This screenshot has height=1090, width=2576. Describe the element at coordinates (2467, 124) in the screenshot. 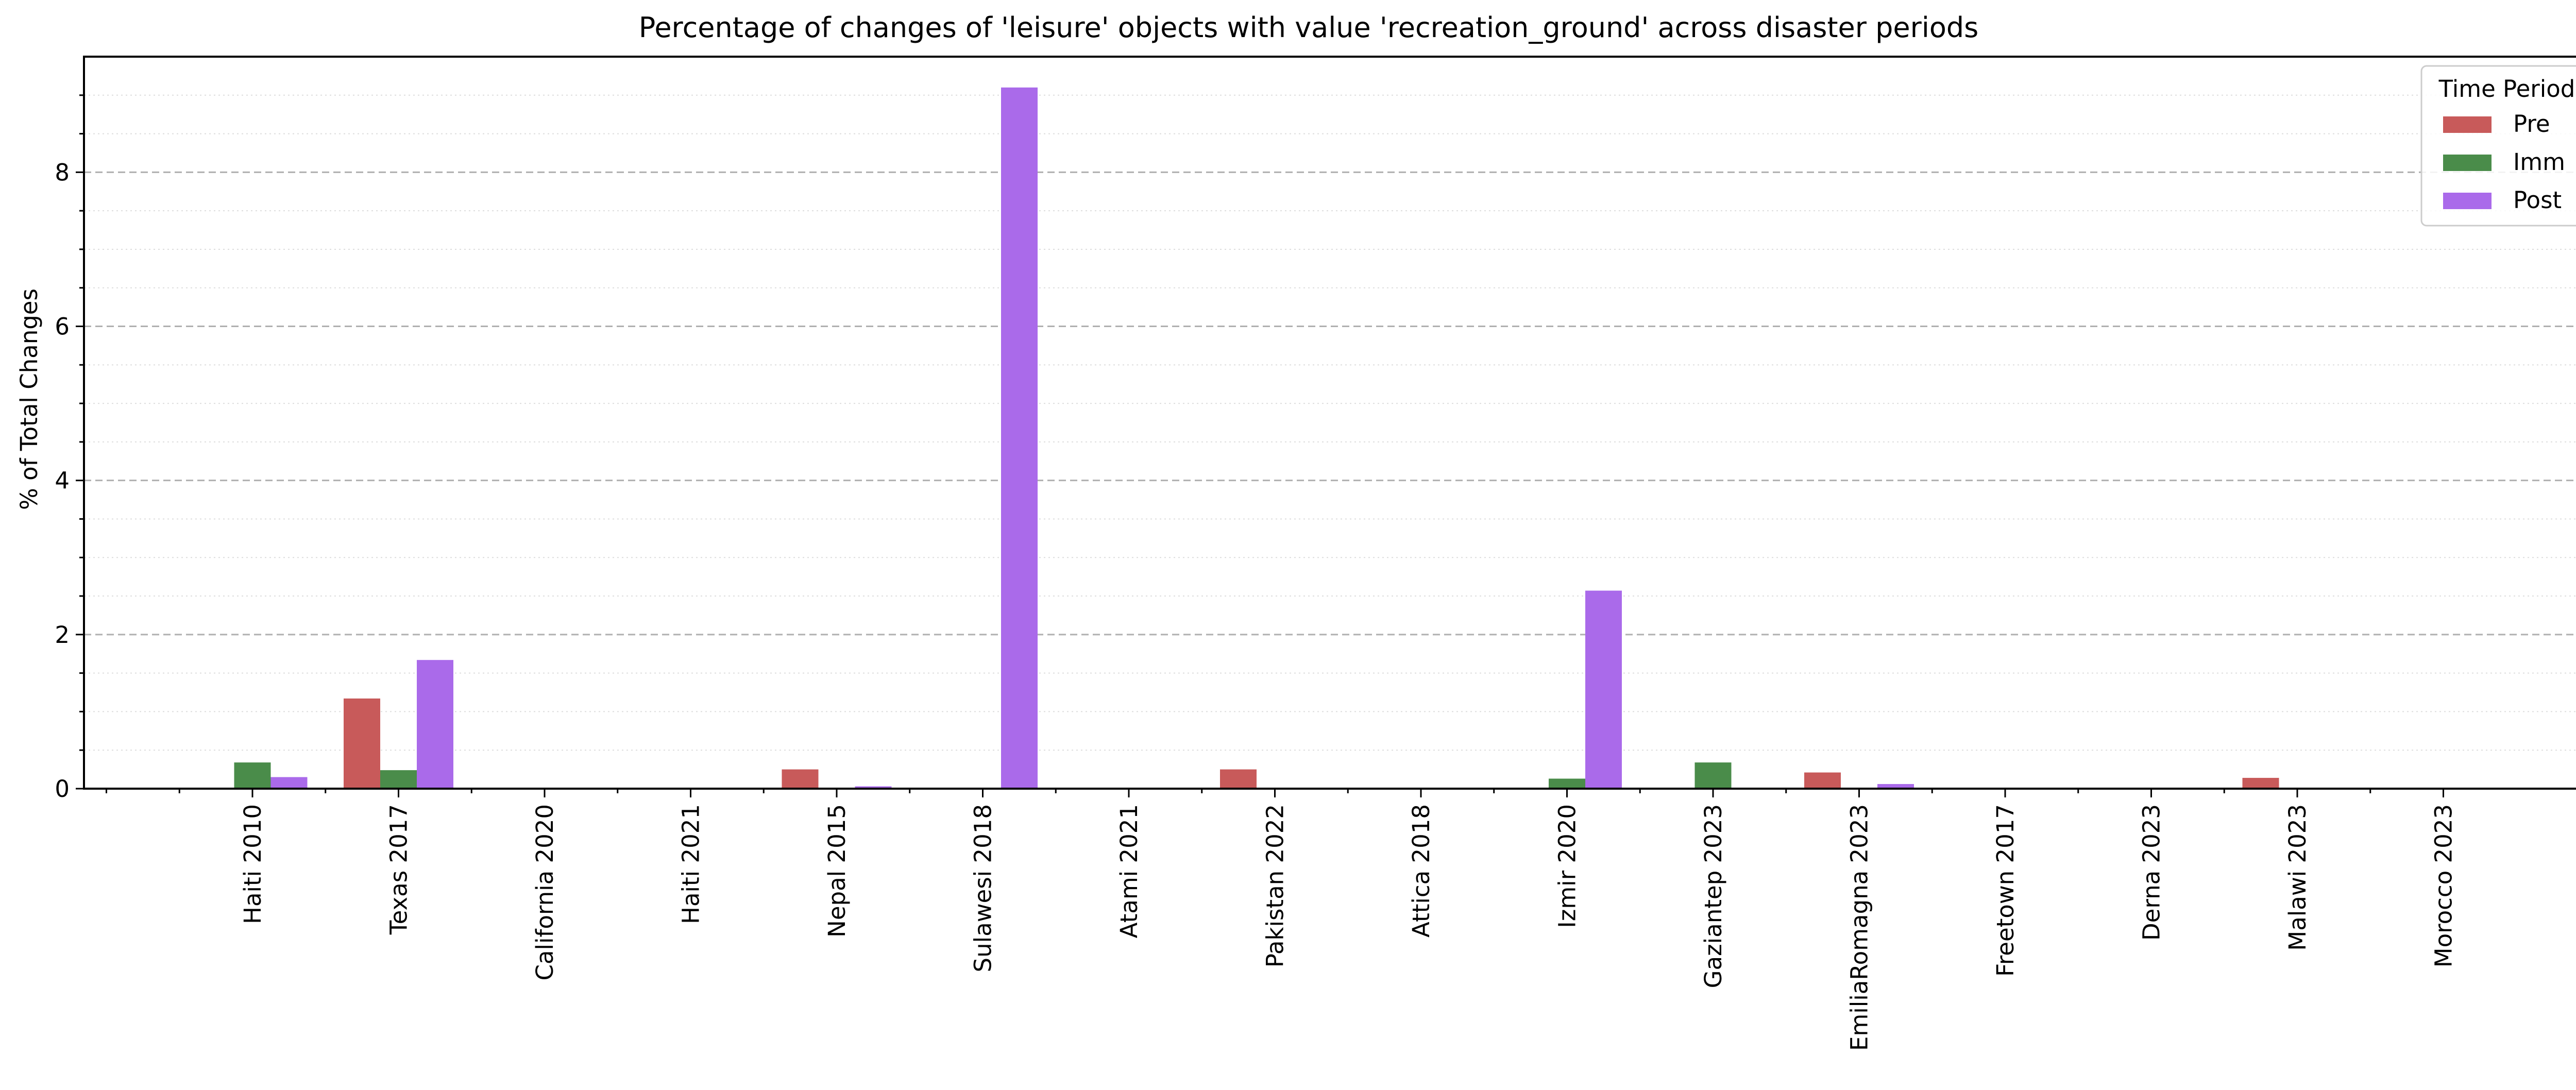

I see `legend-swatch-pre` at that location.